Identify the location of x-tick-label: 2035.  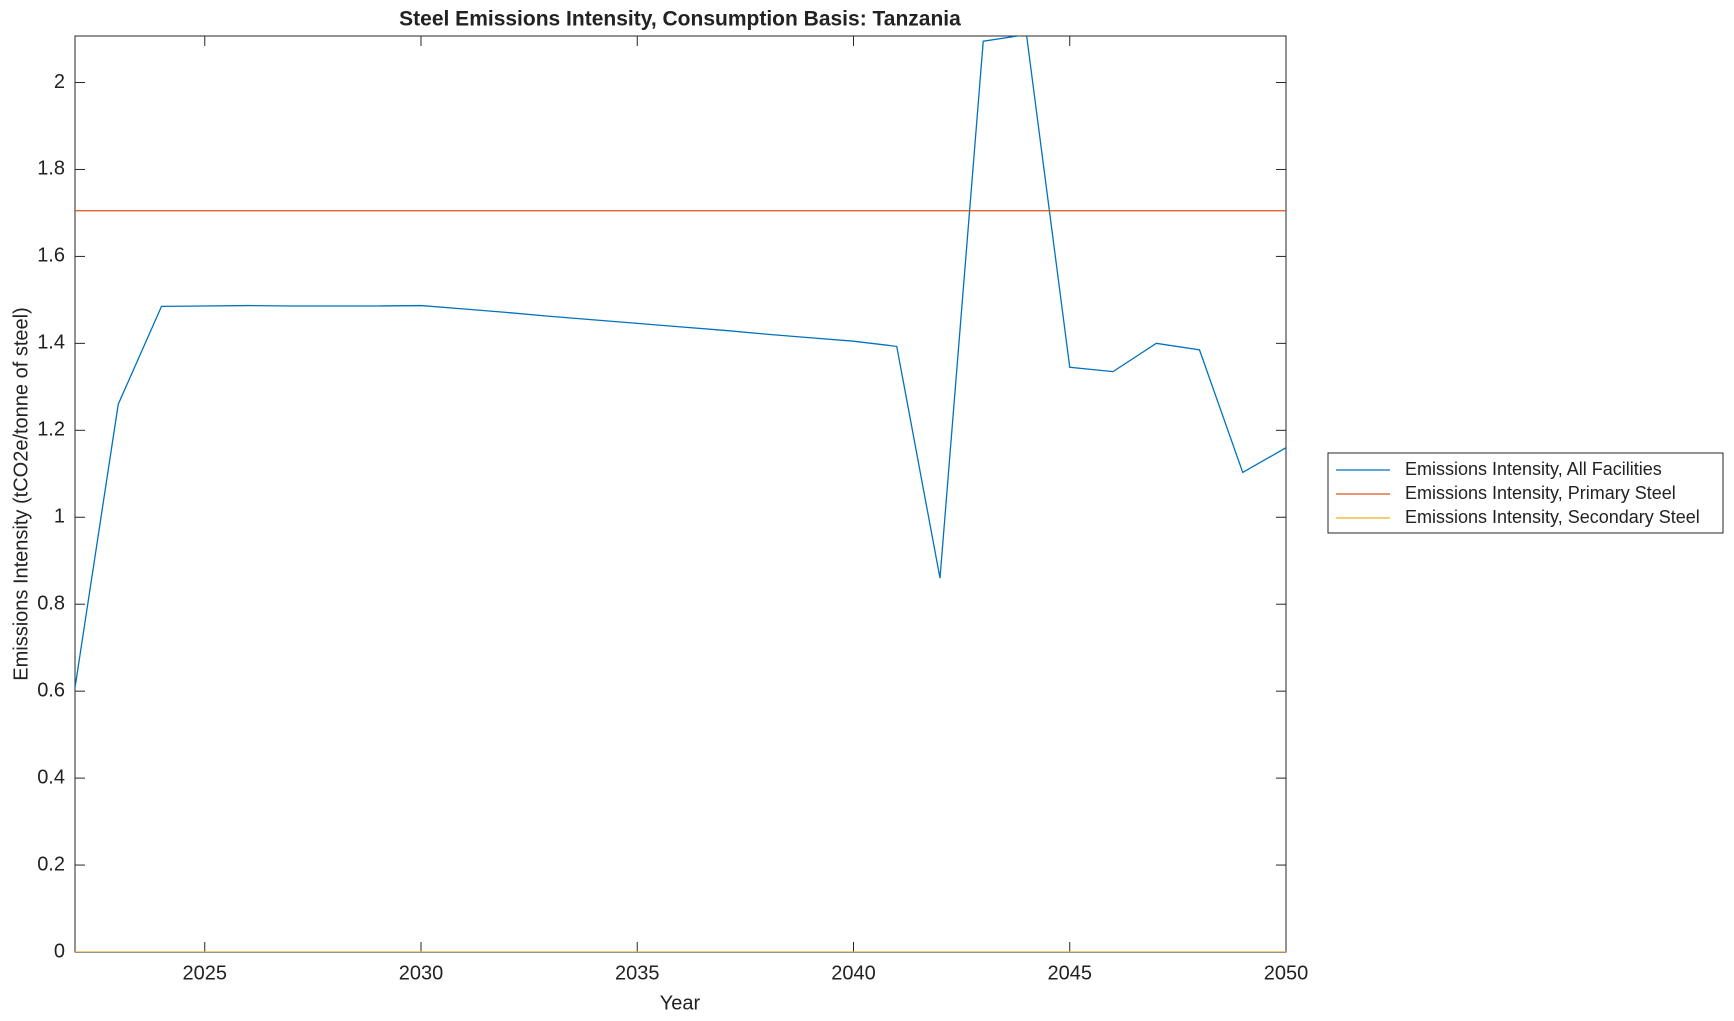
(637, 973).